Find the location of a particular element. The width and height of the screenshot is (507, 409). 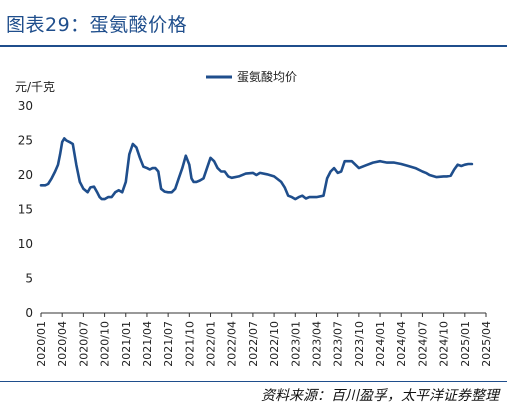

series-line is located at coordinates (256, 169).